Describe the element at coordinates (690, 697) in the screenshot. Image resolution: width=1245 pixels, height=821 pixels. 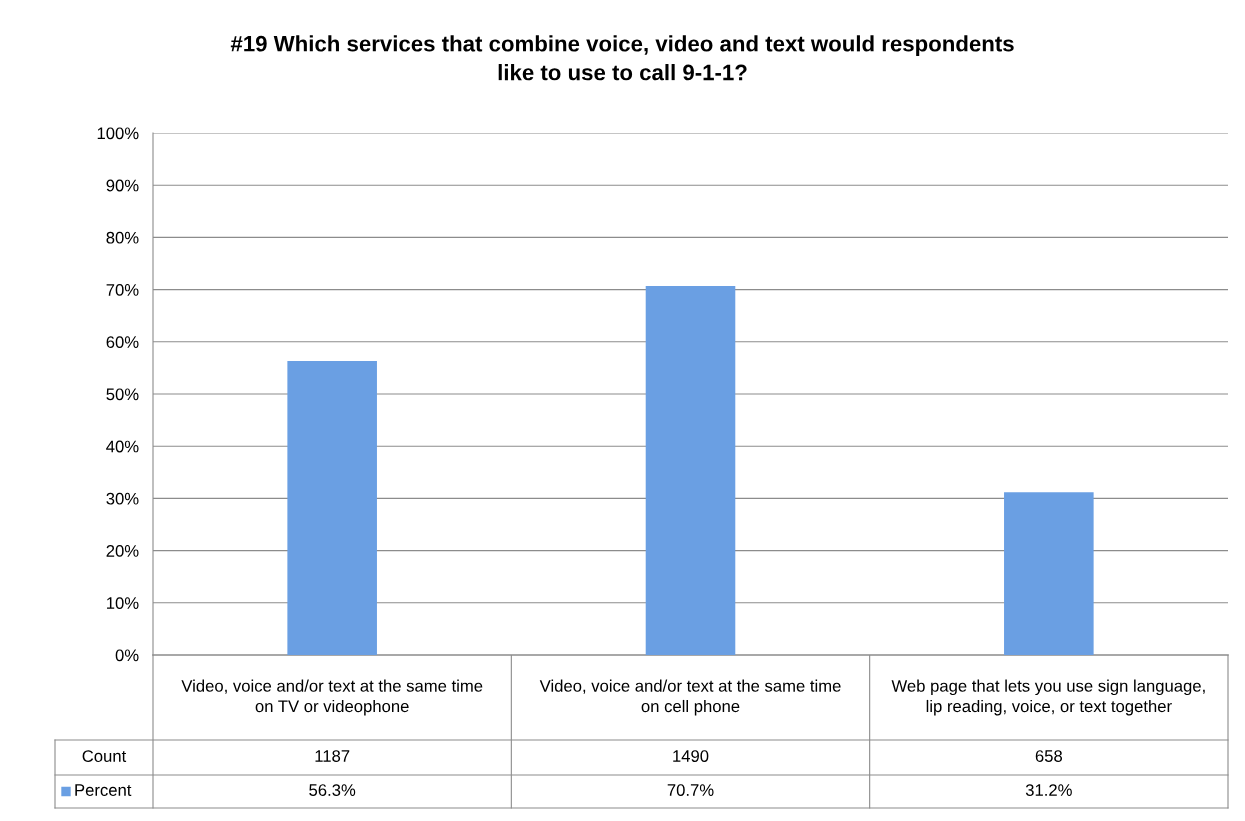
I see `x-tick-label: Video, voice and/or text at the same time on cell phone` at that location.